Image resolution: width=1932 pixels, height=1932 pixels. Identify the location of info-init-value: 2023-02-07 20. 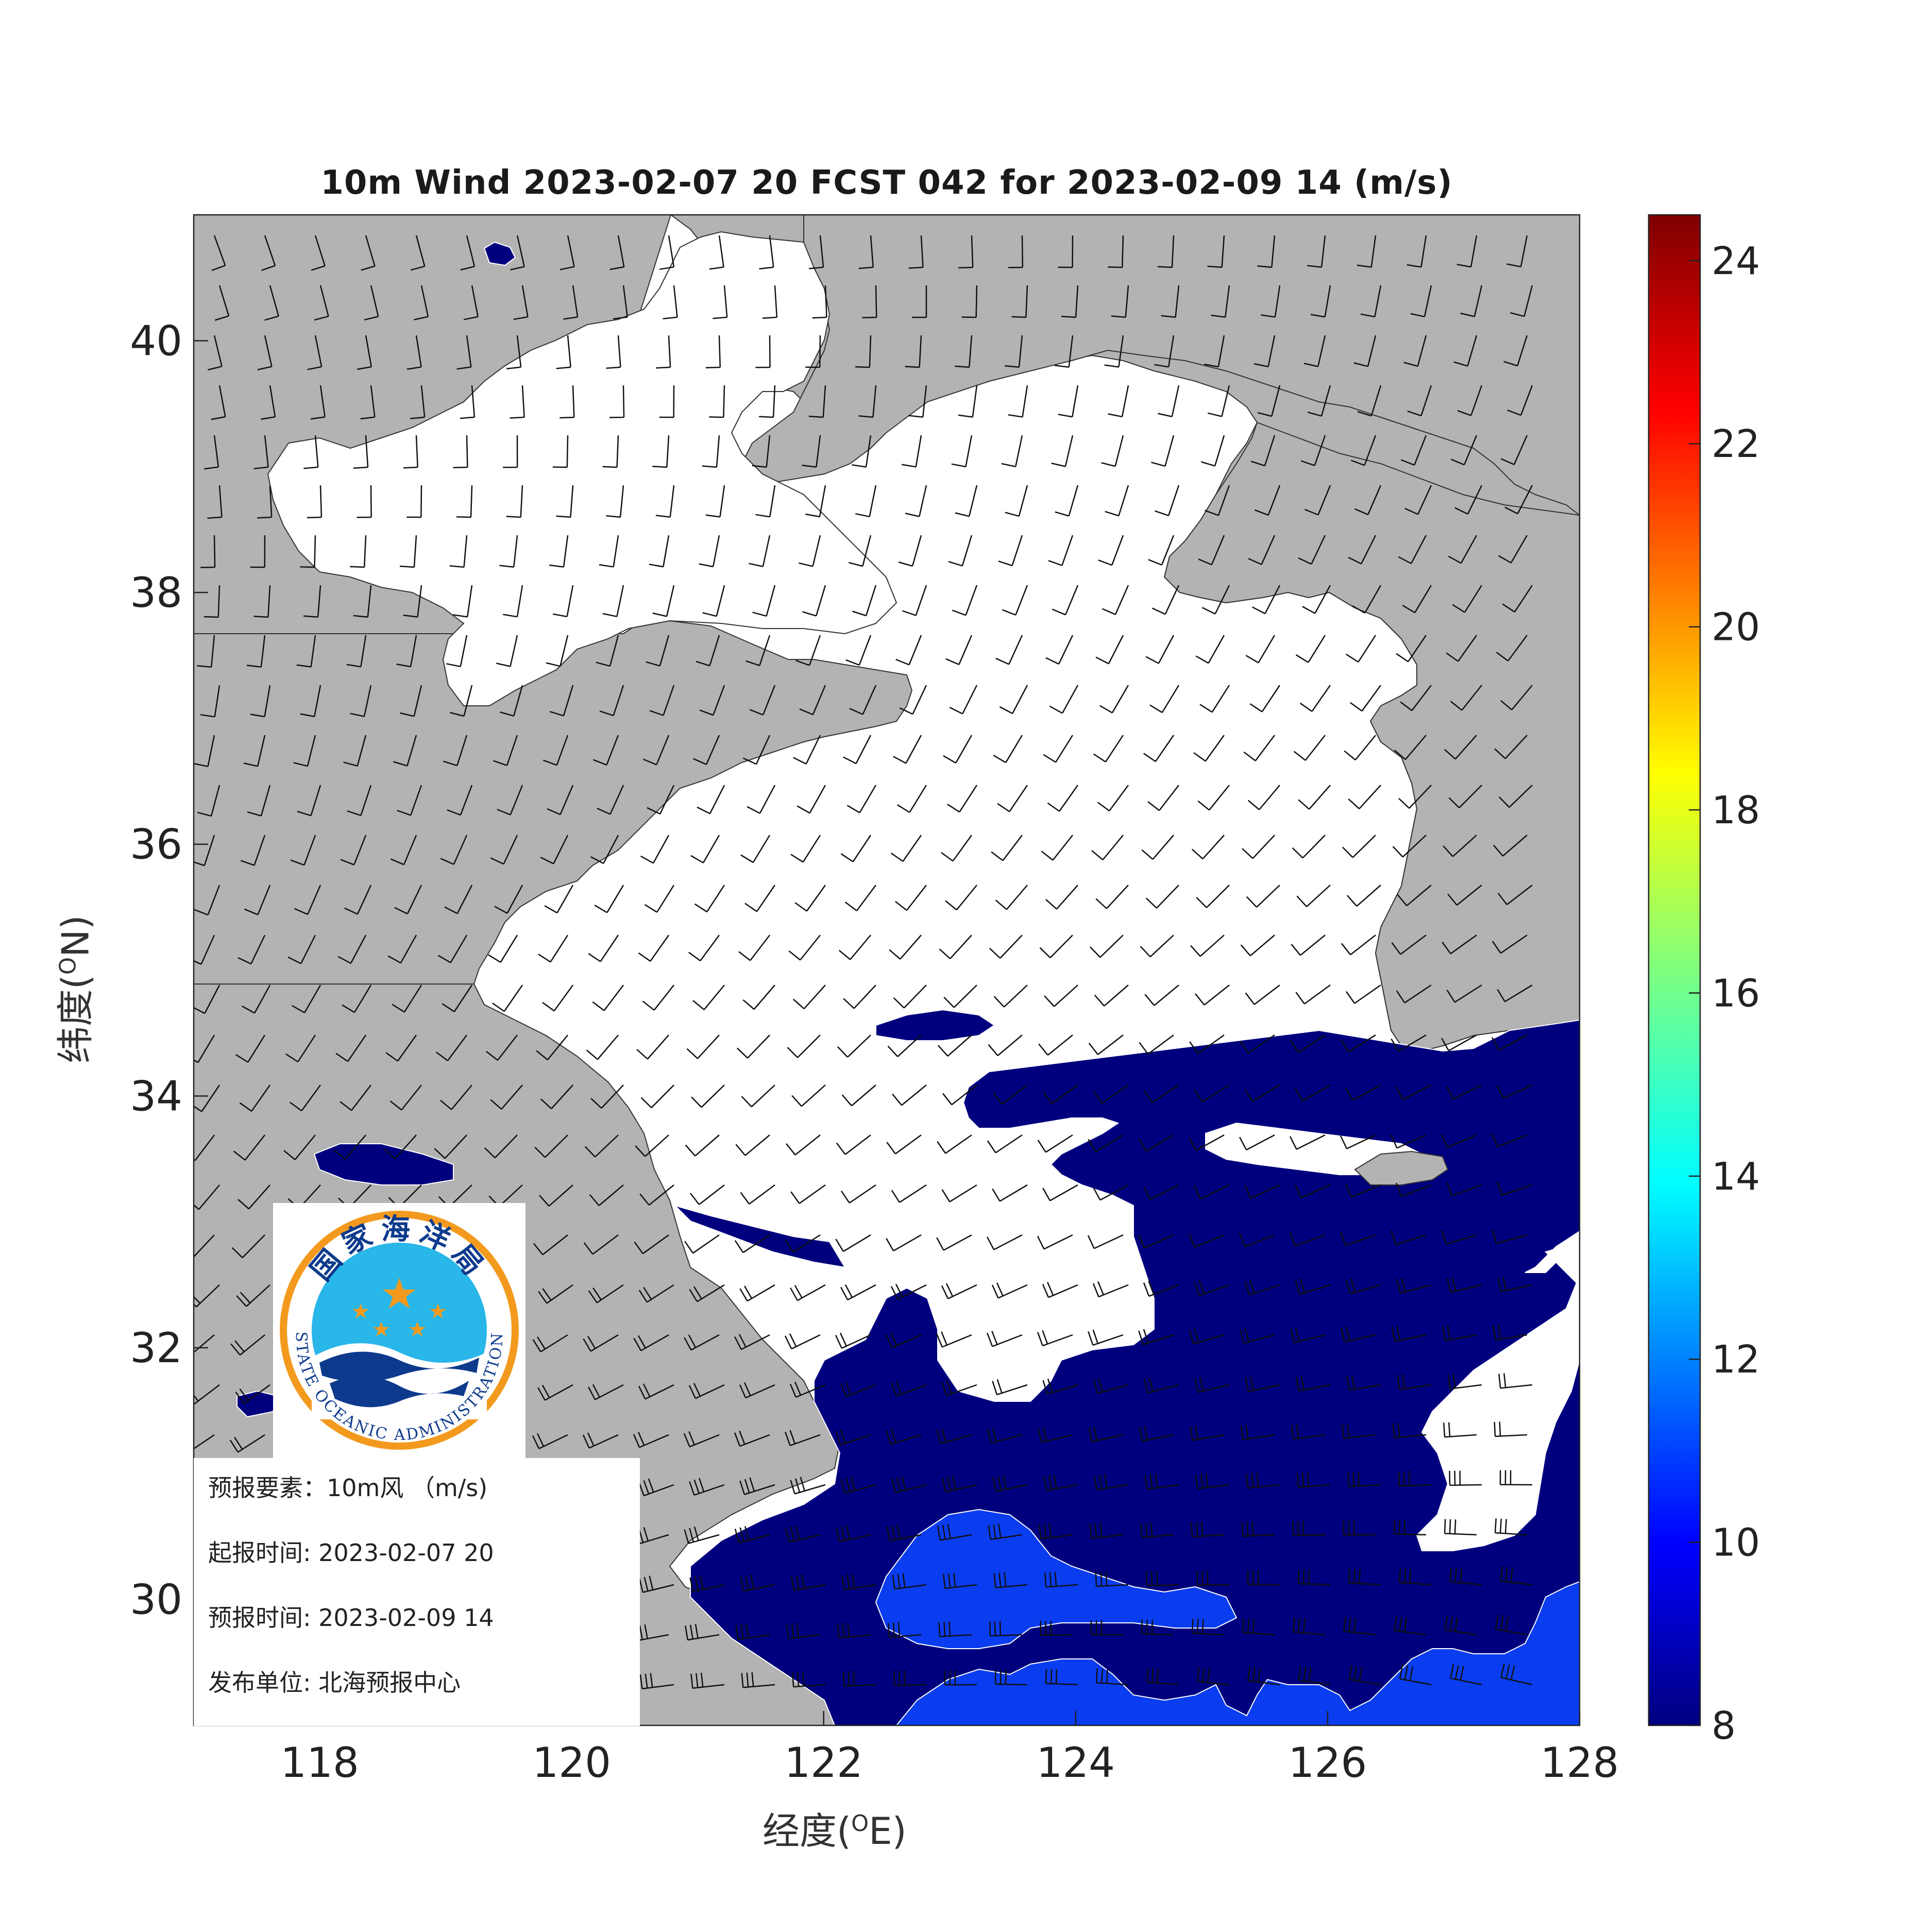
(406, 1553).